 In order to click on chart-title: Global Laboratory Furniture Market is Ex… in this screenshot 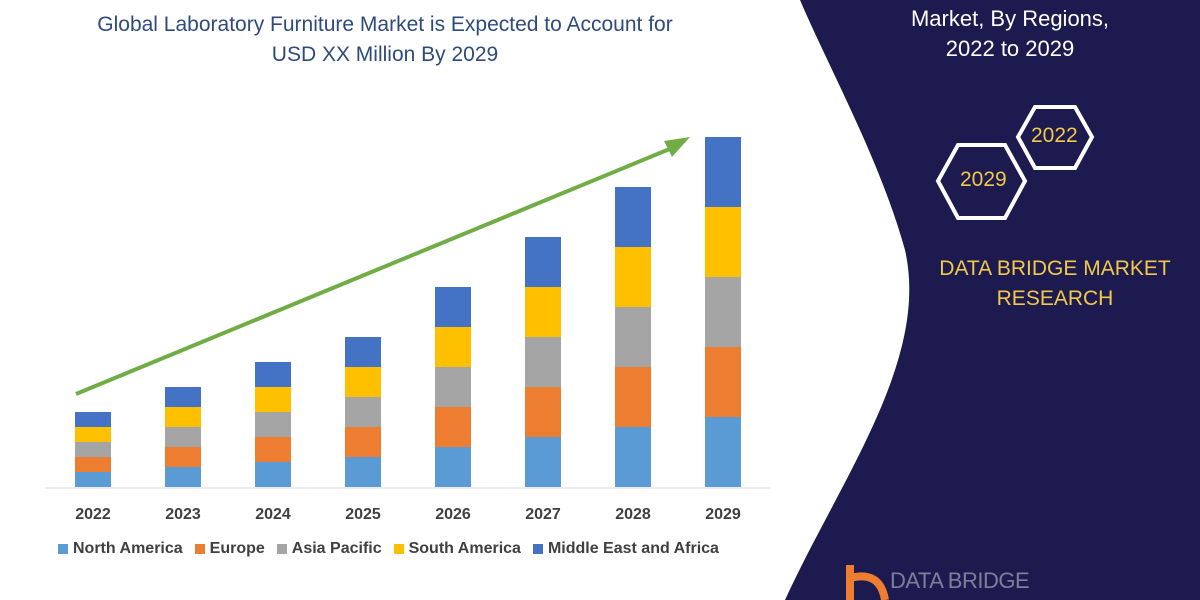, I will do `click(385, 39)`.